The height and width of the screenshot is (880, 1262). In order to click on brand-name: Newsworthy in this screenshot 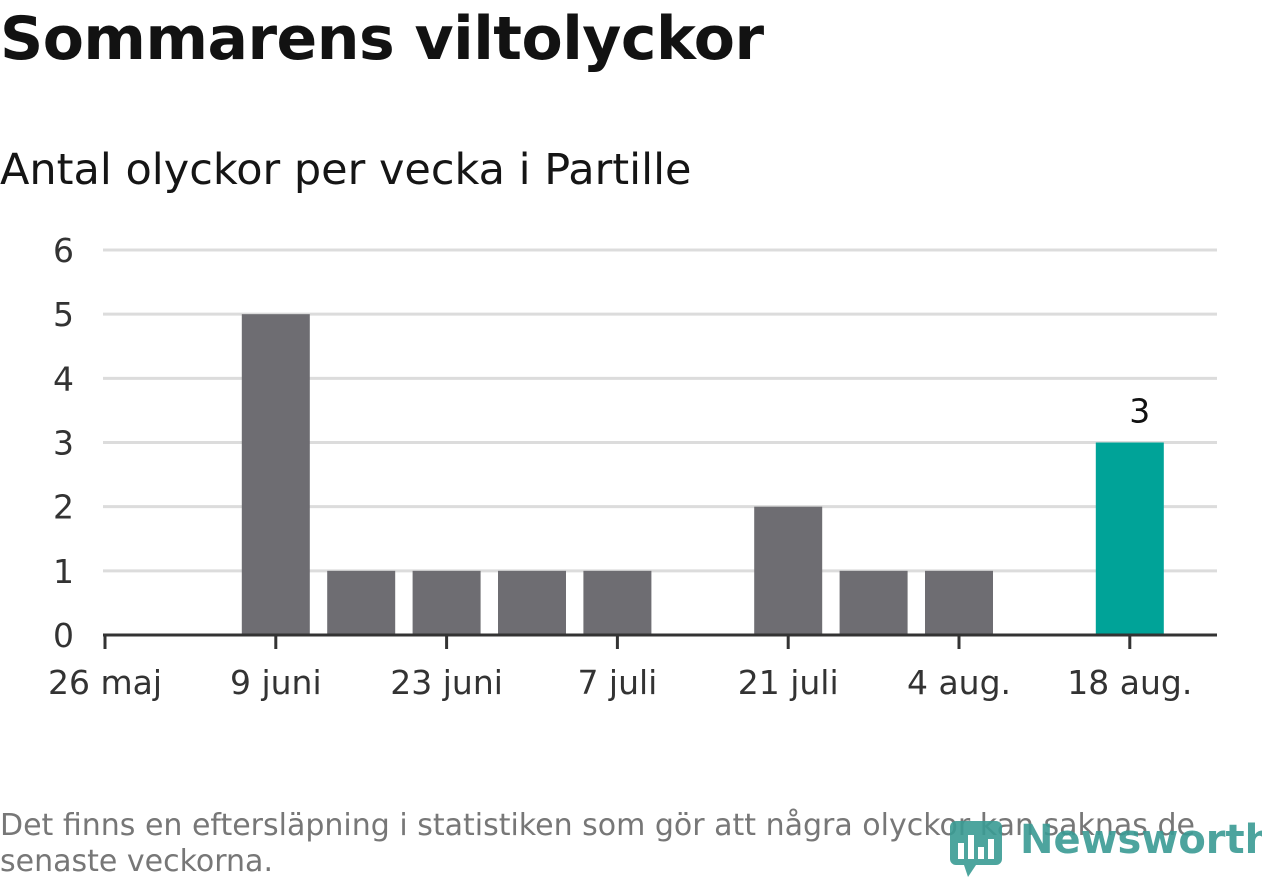, I will do `click(1141, 840)`.